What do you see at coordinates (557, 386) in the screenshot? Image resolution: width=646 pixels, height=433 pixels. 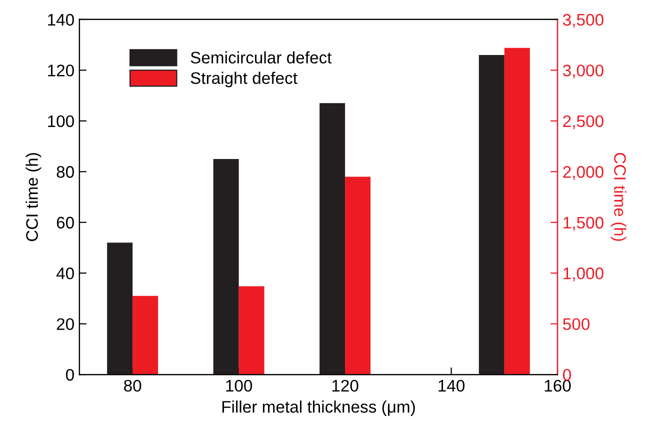 I see `x-tick-label: 160` at bounding box center [557, 386].